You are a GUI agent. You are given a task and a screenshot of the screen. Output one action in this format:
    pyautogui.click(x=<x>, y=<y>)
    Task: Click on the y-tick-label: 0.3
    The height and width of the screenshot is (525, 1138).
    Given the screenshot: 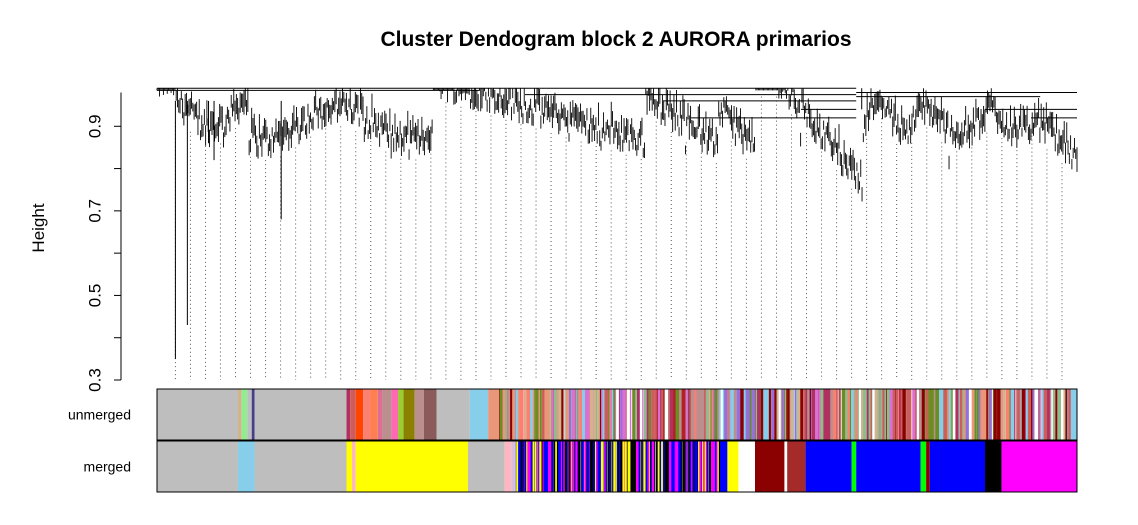 What is the action you would take?
    pyautogui.click(x=94, y=380)
    